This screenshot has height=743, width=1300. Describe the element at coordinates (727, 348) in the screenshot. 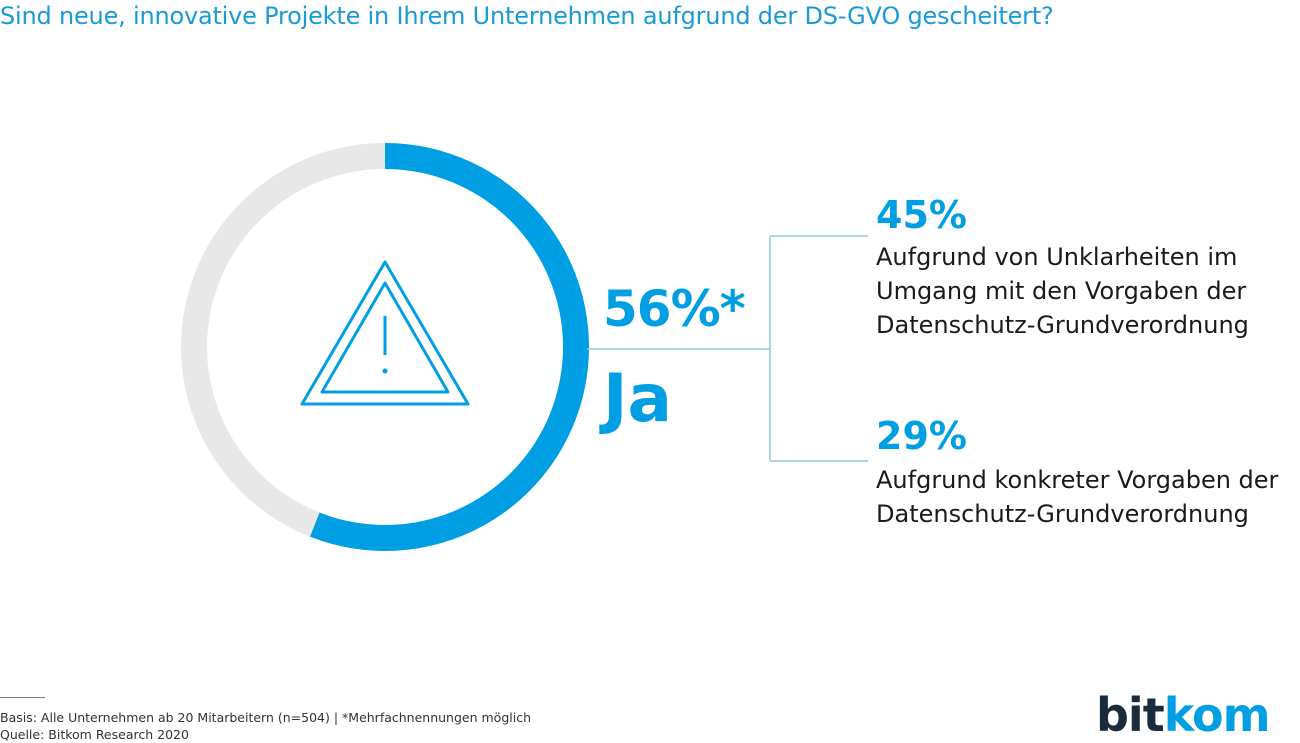

I see `connector-lines` at that location.